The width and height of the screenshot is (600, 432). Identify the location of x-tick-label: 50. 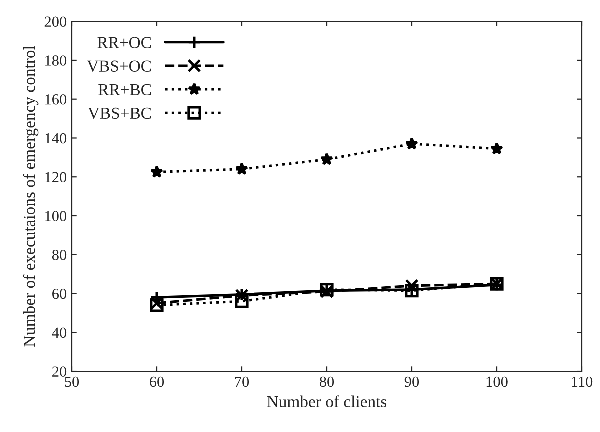
(72, 382).